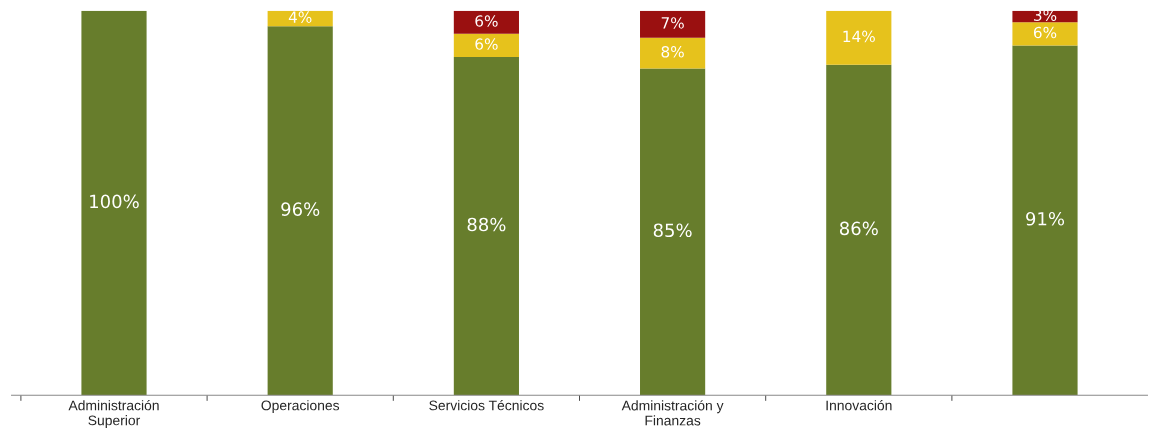 The width and height of the screenshot is (1159, 432). I want to click on data-label: 96%, so click(300, 209).